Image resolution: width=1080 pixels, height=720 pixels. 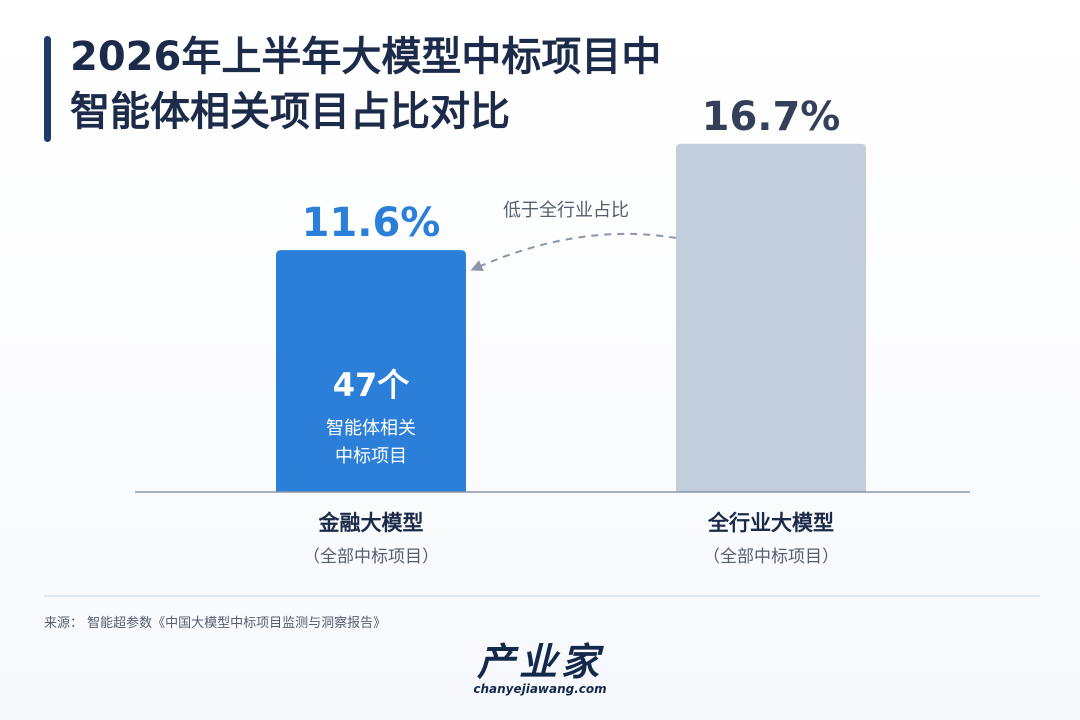 What do you see at coordinates (520, 85) in the screenshot?
I see `chart-title: 2026年上半年大模型中标项目中 智能体相关项目占比对比` at bounding box center [520, 85].